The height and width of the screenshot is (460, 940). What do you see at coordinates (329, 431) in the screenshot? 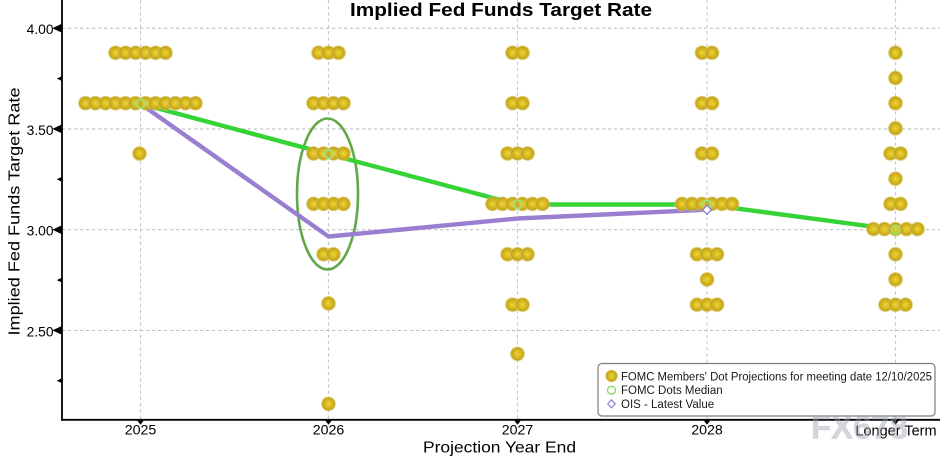
I see `svg-text: 2026` at bounding box center [329, 431].